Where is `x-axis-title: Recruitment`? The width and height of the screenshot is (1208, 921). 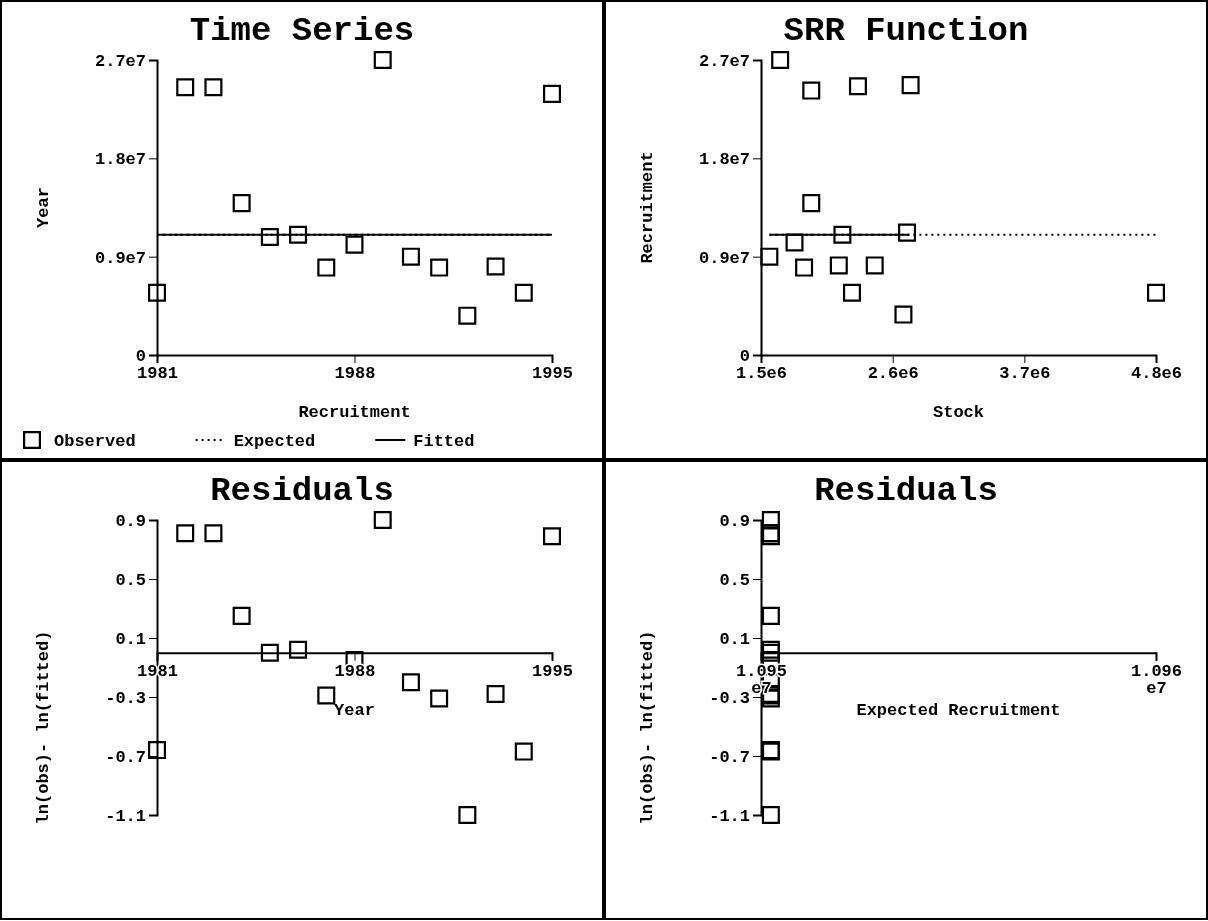 x-axis-title: Recruitment is located at coordinates (354, 412).